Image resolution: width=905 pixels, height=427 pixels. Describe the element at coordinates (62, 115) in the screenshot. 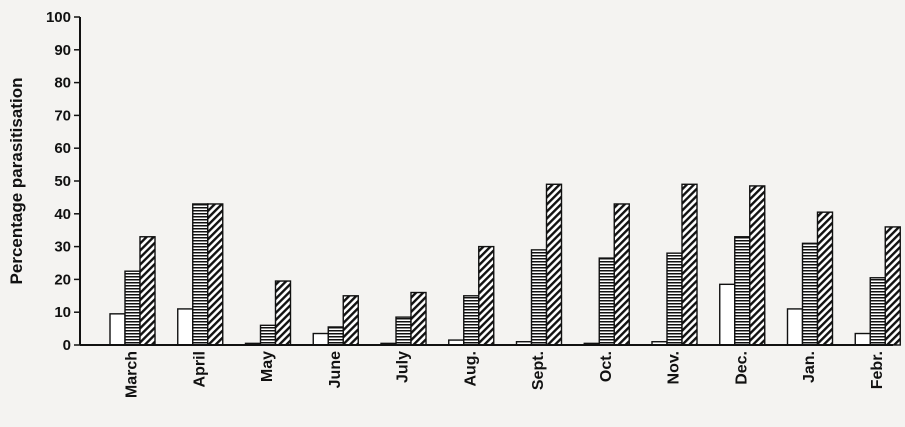

I see `y-tick-label: 70` at that location.